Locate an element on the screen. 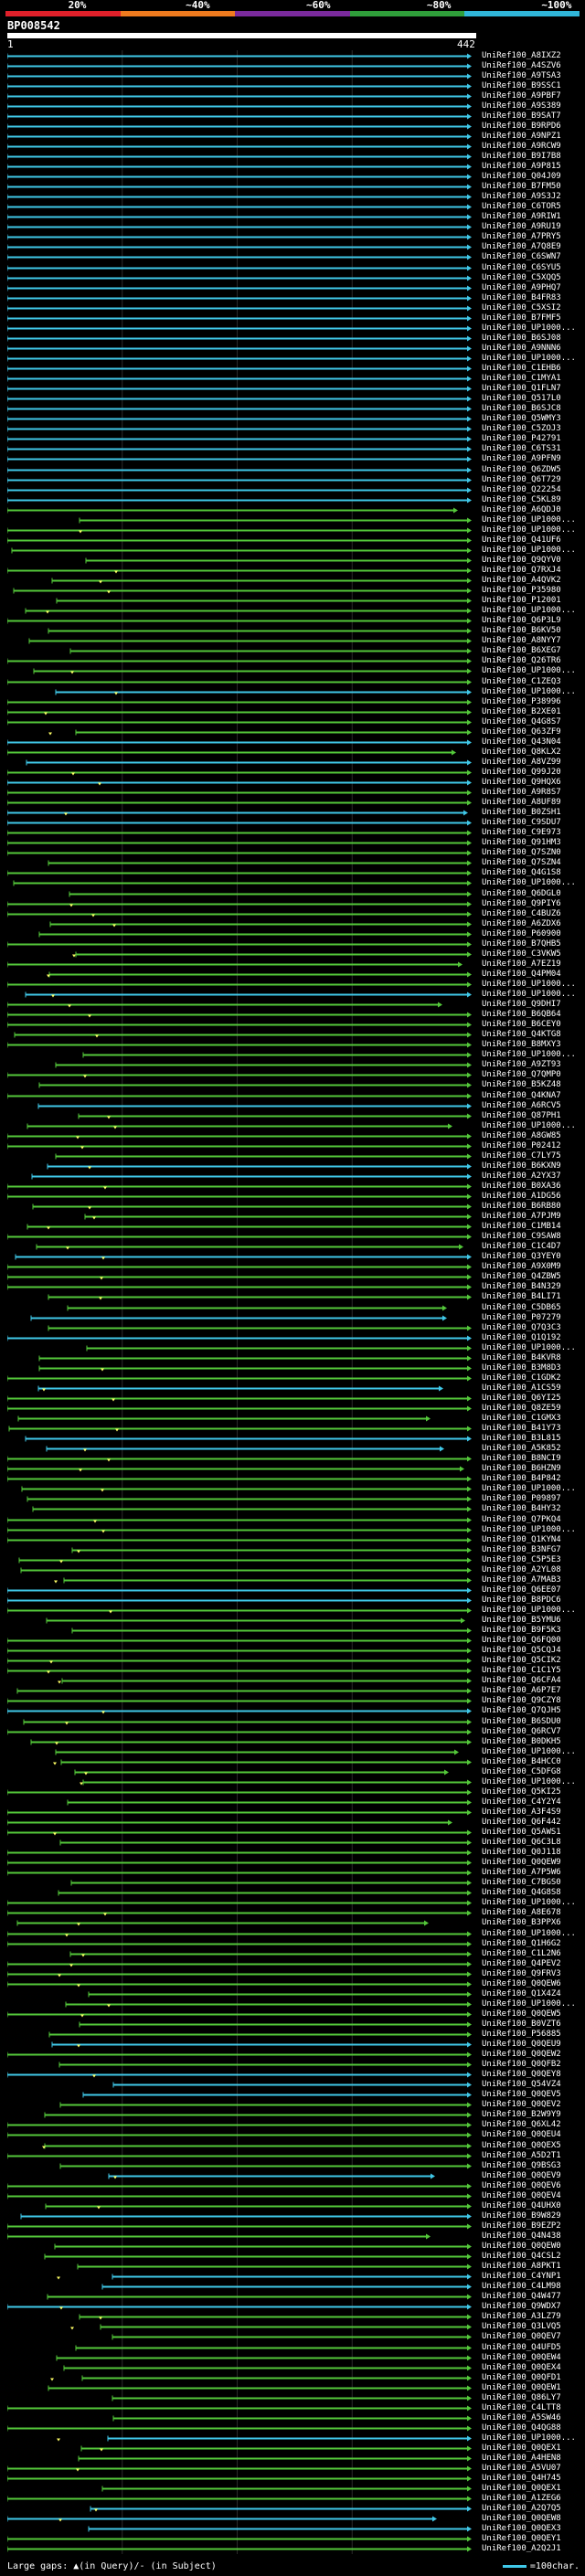  hit-label: UniRef100_Q5KI25 is located at coordinates (521, 1791).